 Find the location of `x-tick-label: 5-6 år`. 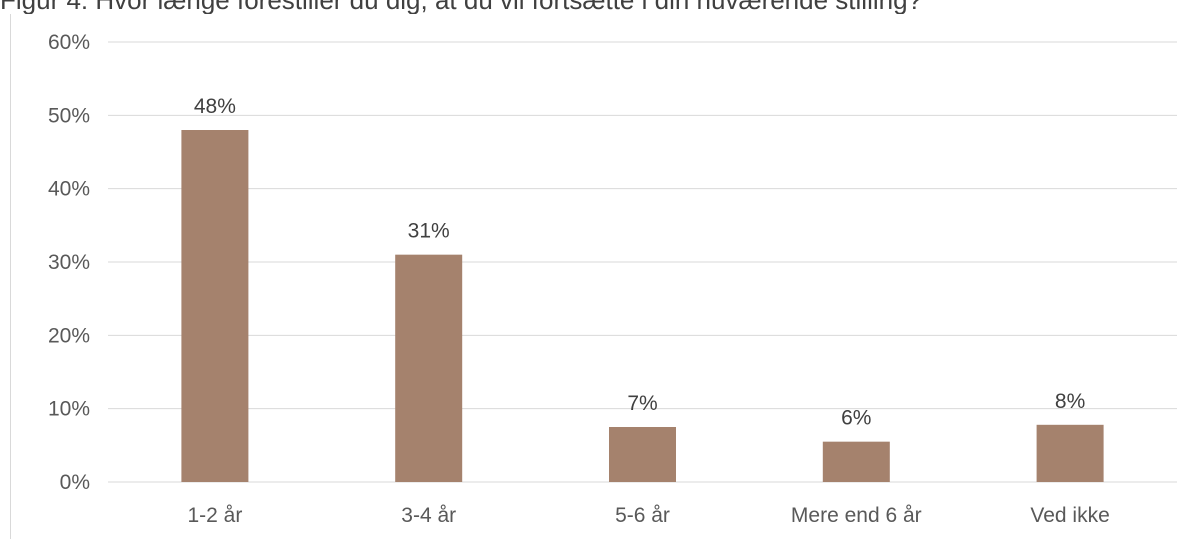

x-tick-label: 5-6 år is located at coordinates (642, 515).